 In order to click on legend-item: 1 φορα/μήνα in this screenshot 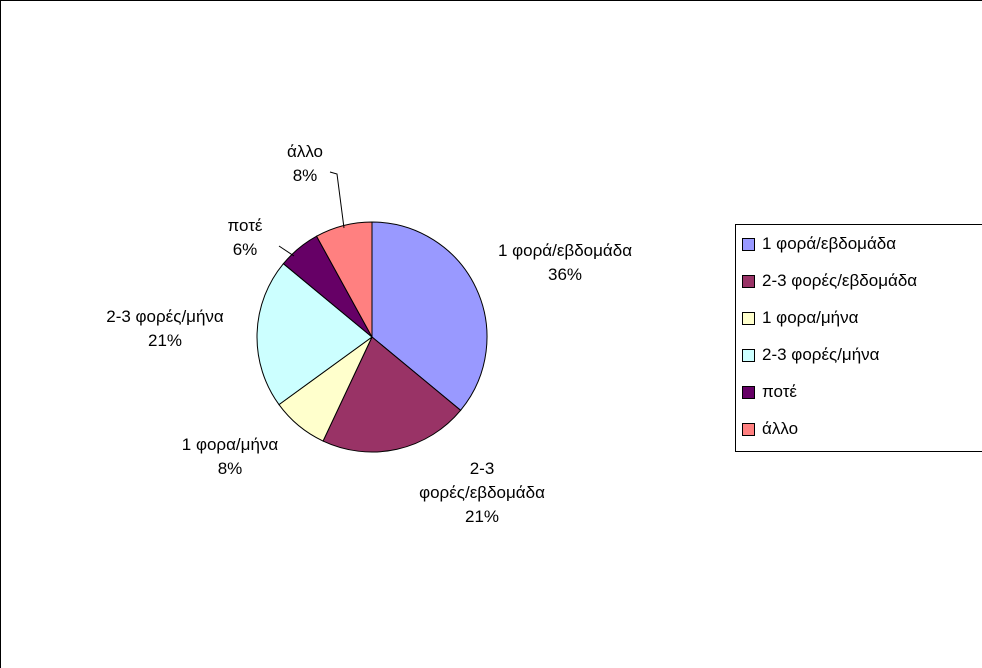, I will do `click(800, 318)`.